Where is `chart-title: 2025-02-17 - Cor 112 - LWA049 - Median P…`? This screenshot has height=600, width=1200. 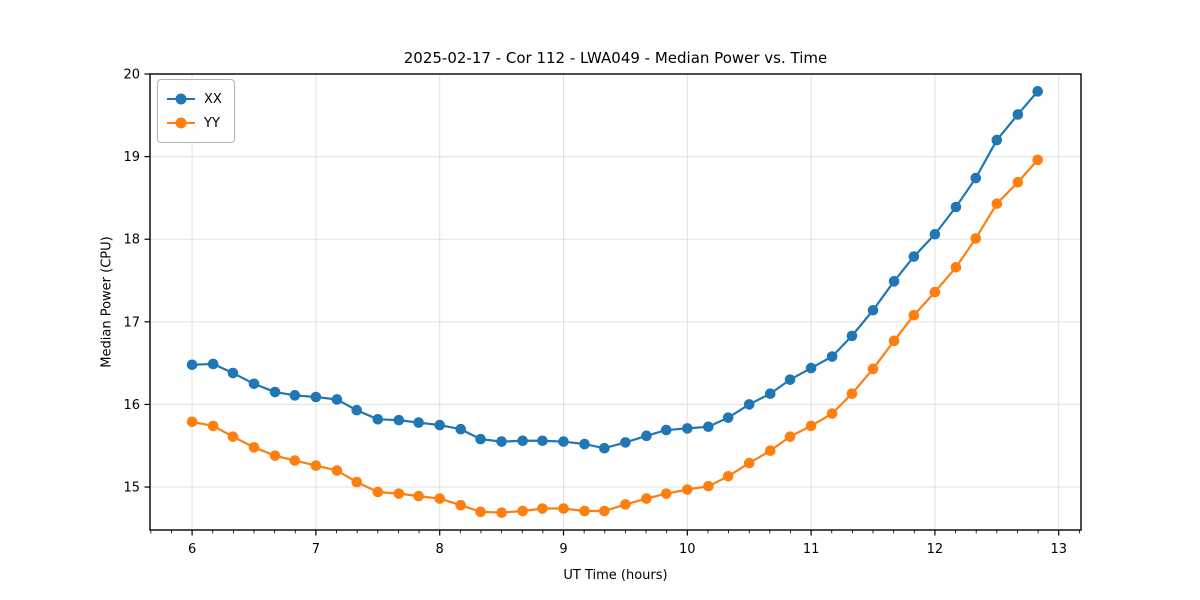 chart-title: 2025-02-17 - Cor 112 - LWA049 - Median P… is located at coordinates (615, 58).